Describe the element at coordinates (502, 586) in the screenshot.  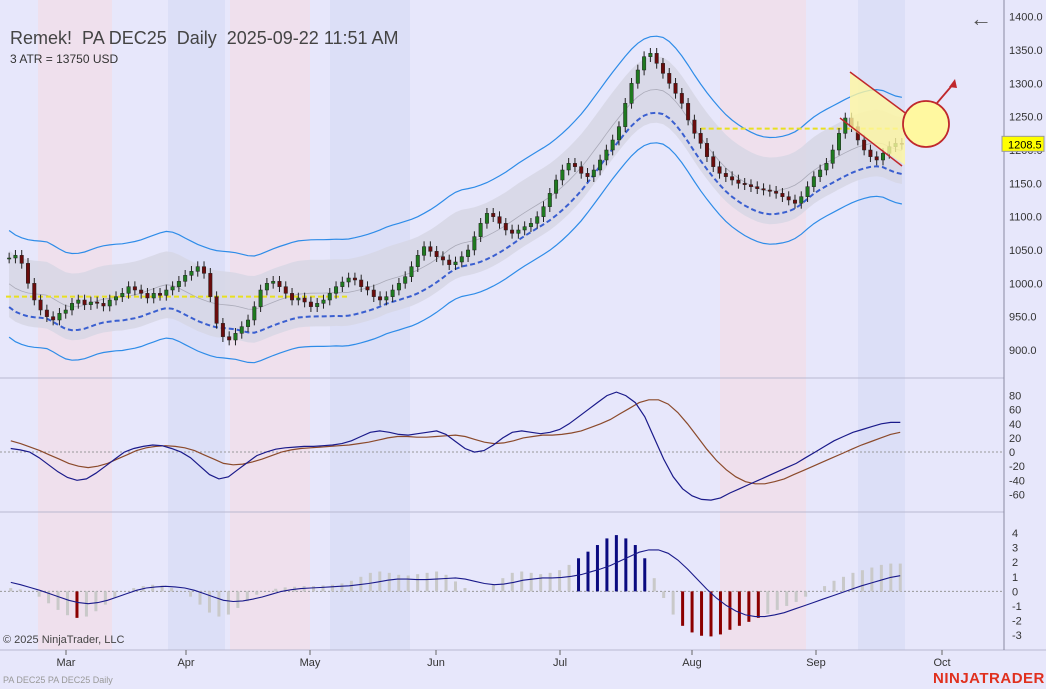
I see `histogram-panel` at that location.